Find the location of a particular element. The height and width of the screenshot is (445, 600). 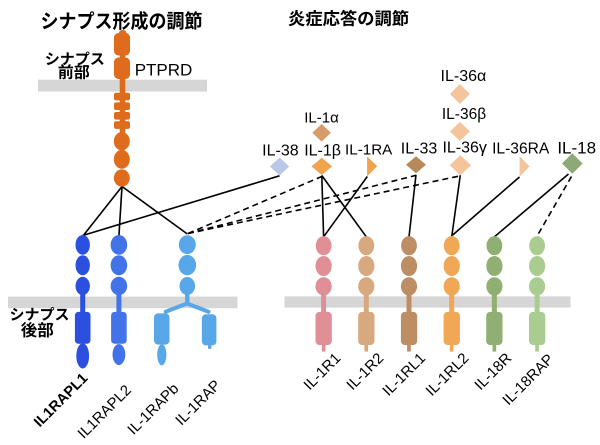

svg-text: IL-1β is located at coordinates (322, 151).